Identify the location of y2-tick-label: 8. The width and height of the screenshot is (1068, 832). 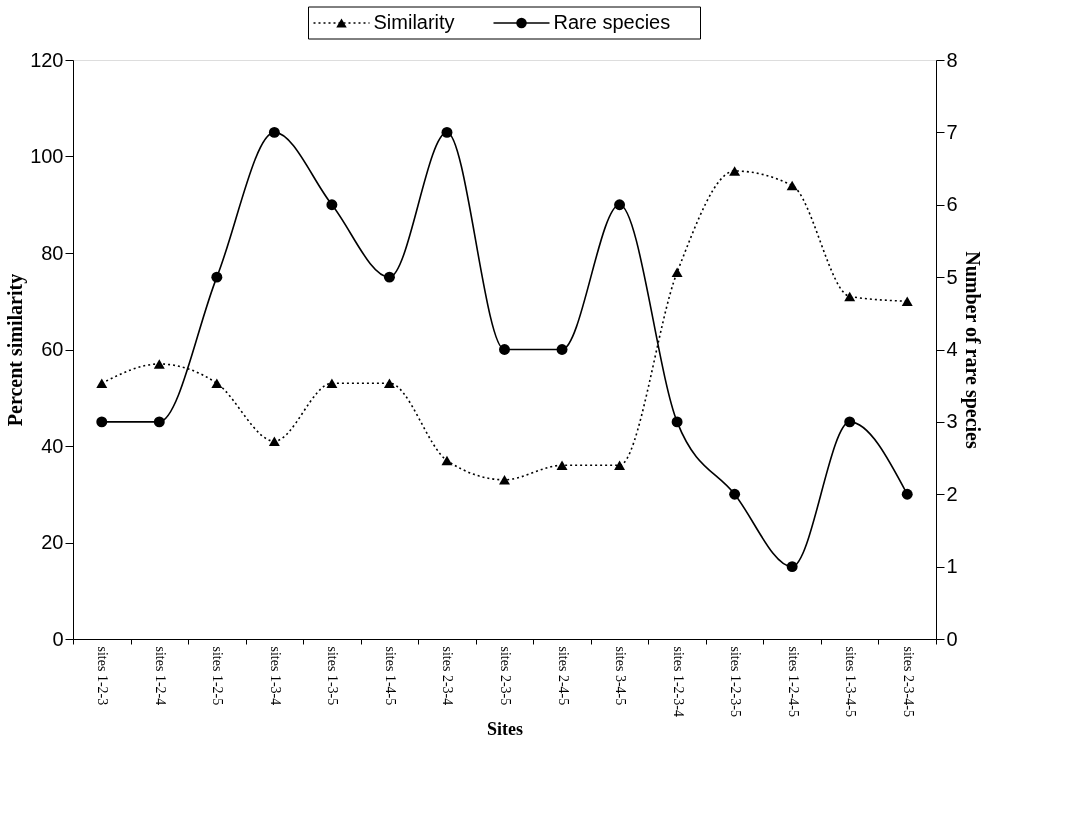
(952, 59).